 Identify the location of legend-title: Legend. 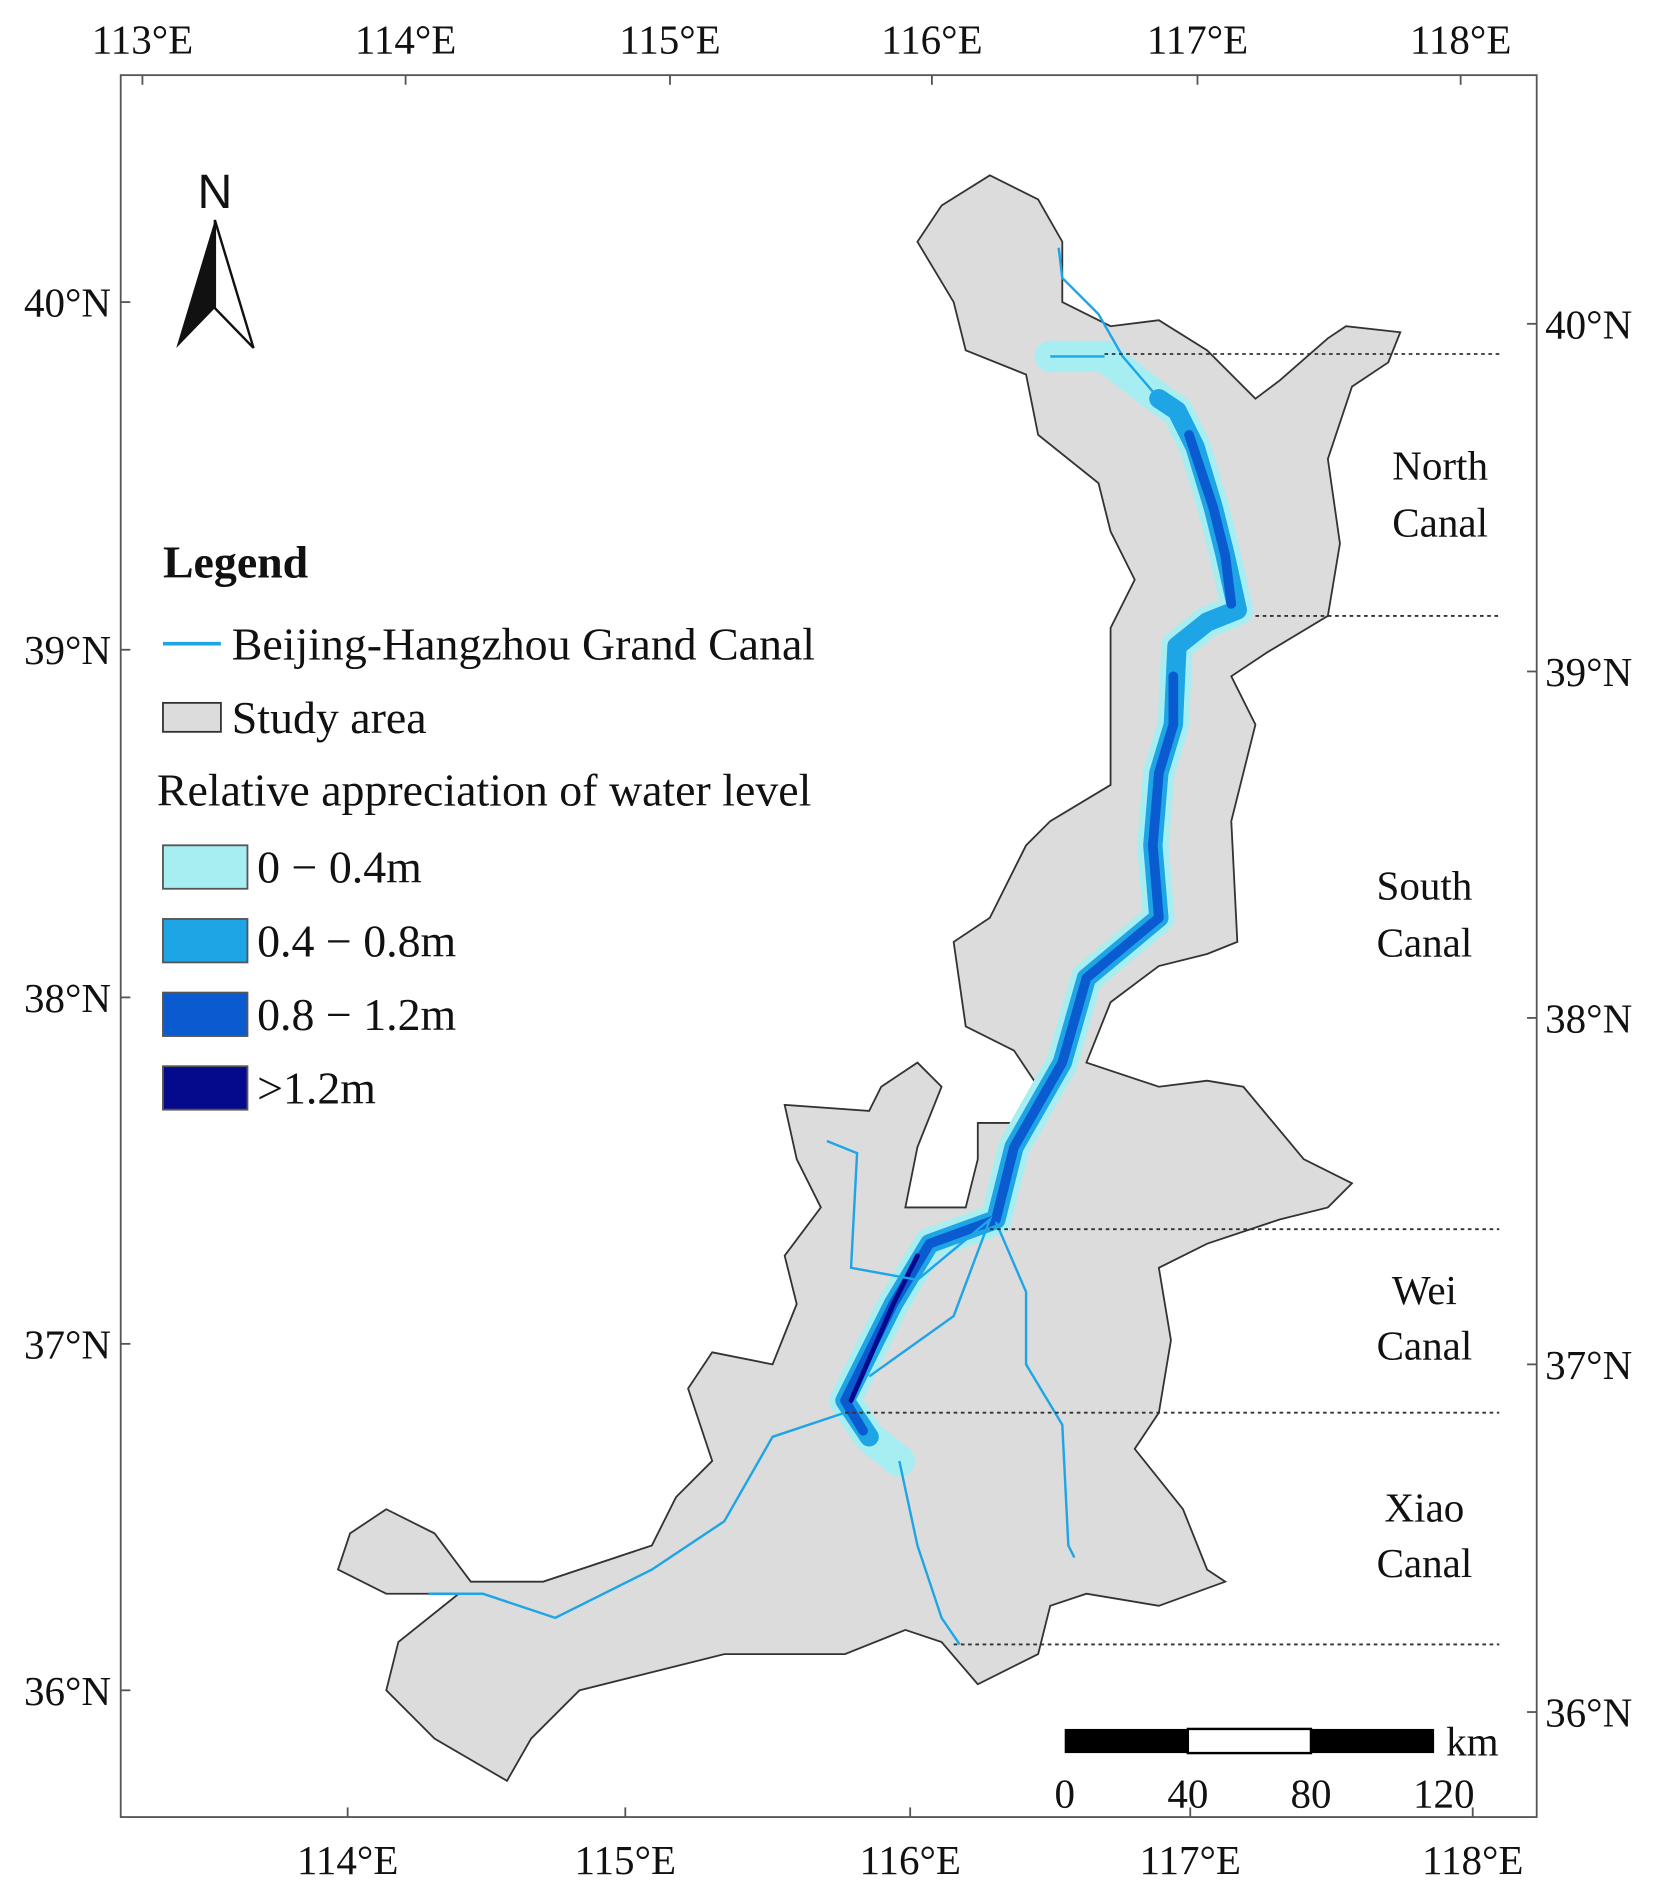
(235, 561).